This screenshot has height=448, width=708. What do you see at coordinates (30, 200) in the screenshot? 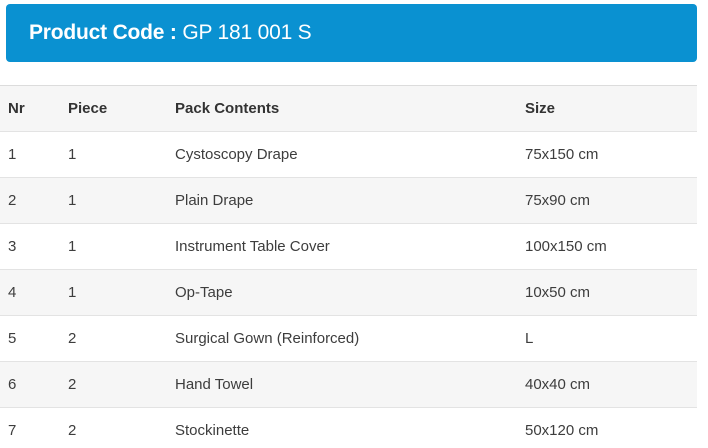
I see `cell-nr: 2` at bounding box center [30, 200].